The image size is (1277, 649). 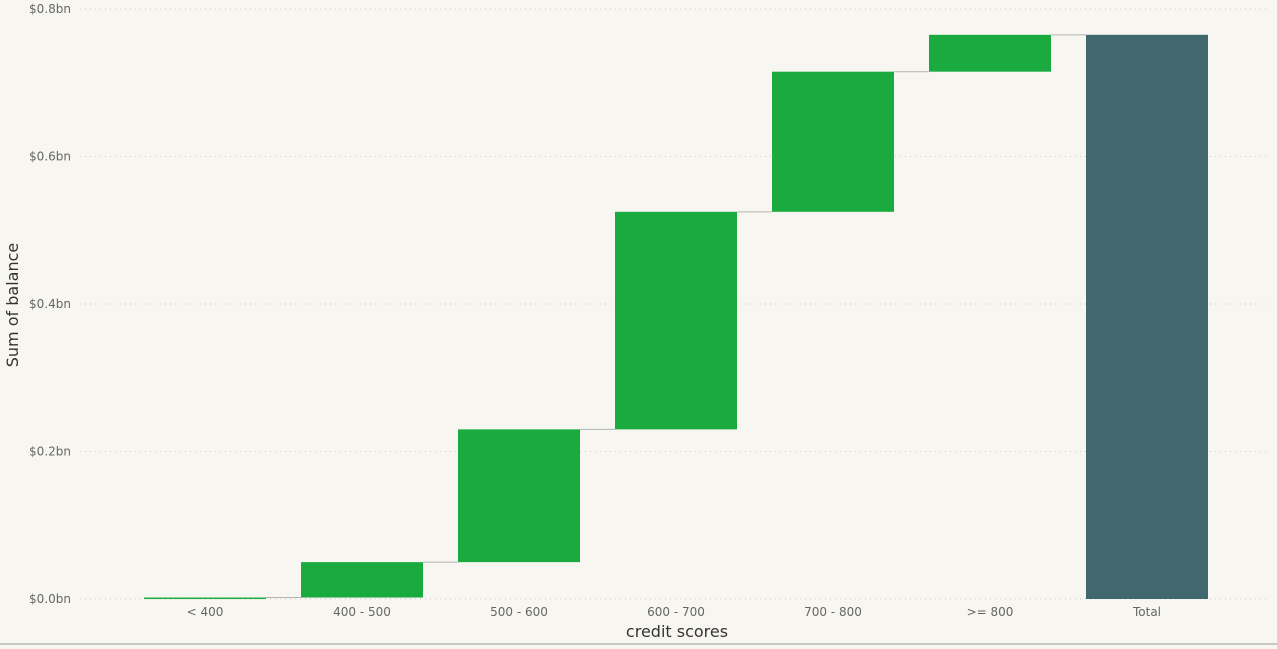 I want to click on x-tick-label: >= 800, so click(x=990, y=612).